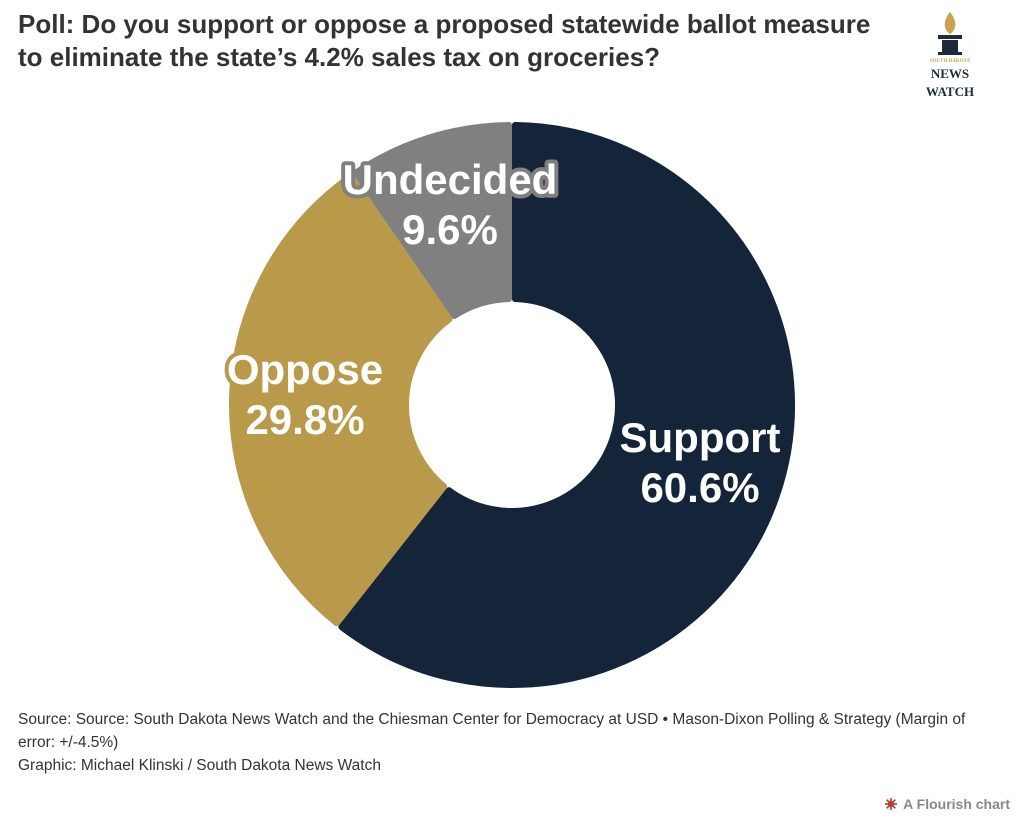 The width and height of the screenshot is (1024, 820). Describe the element at coordinates (950, 73) in the screenshot. I see `svg-text: NEWS` at that location.